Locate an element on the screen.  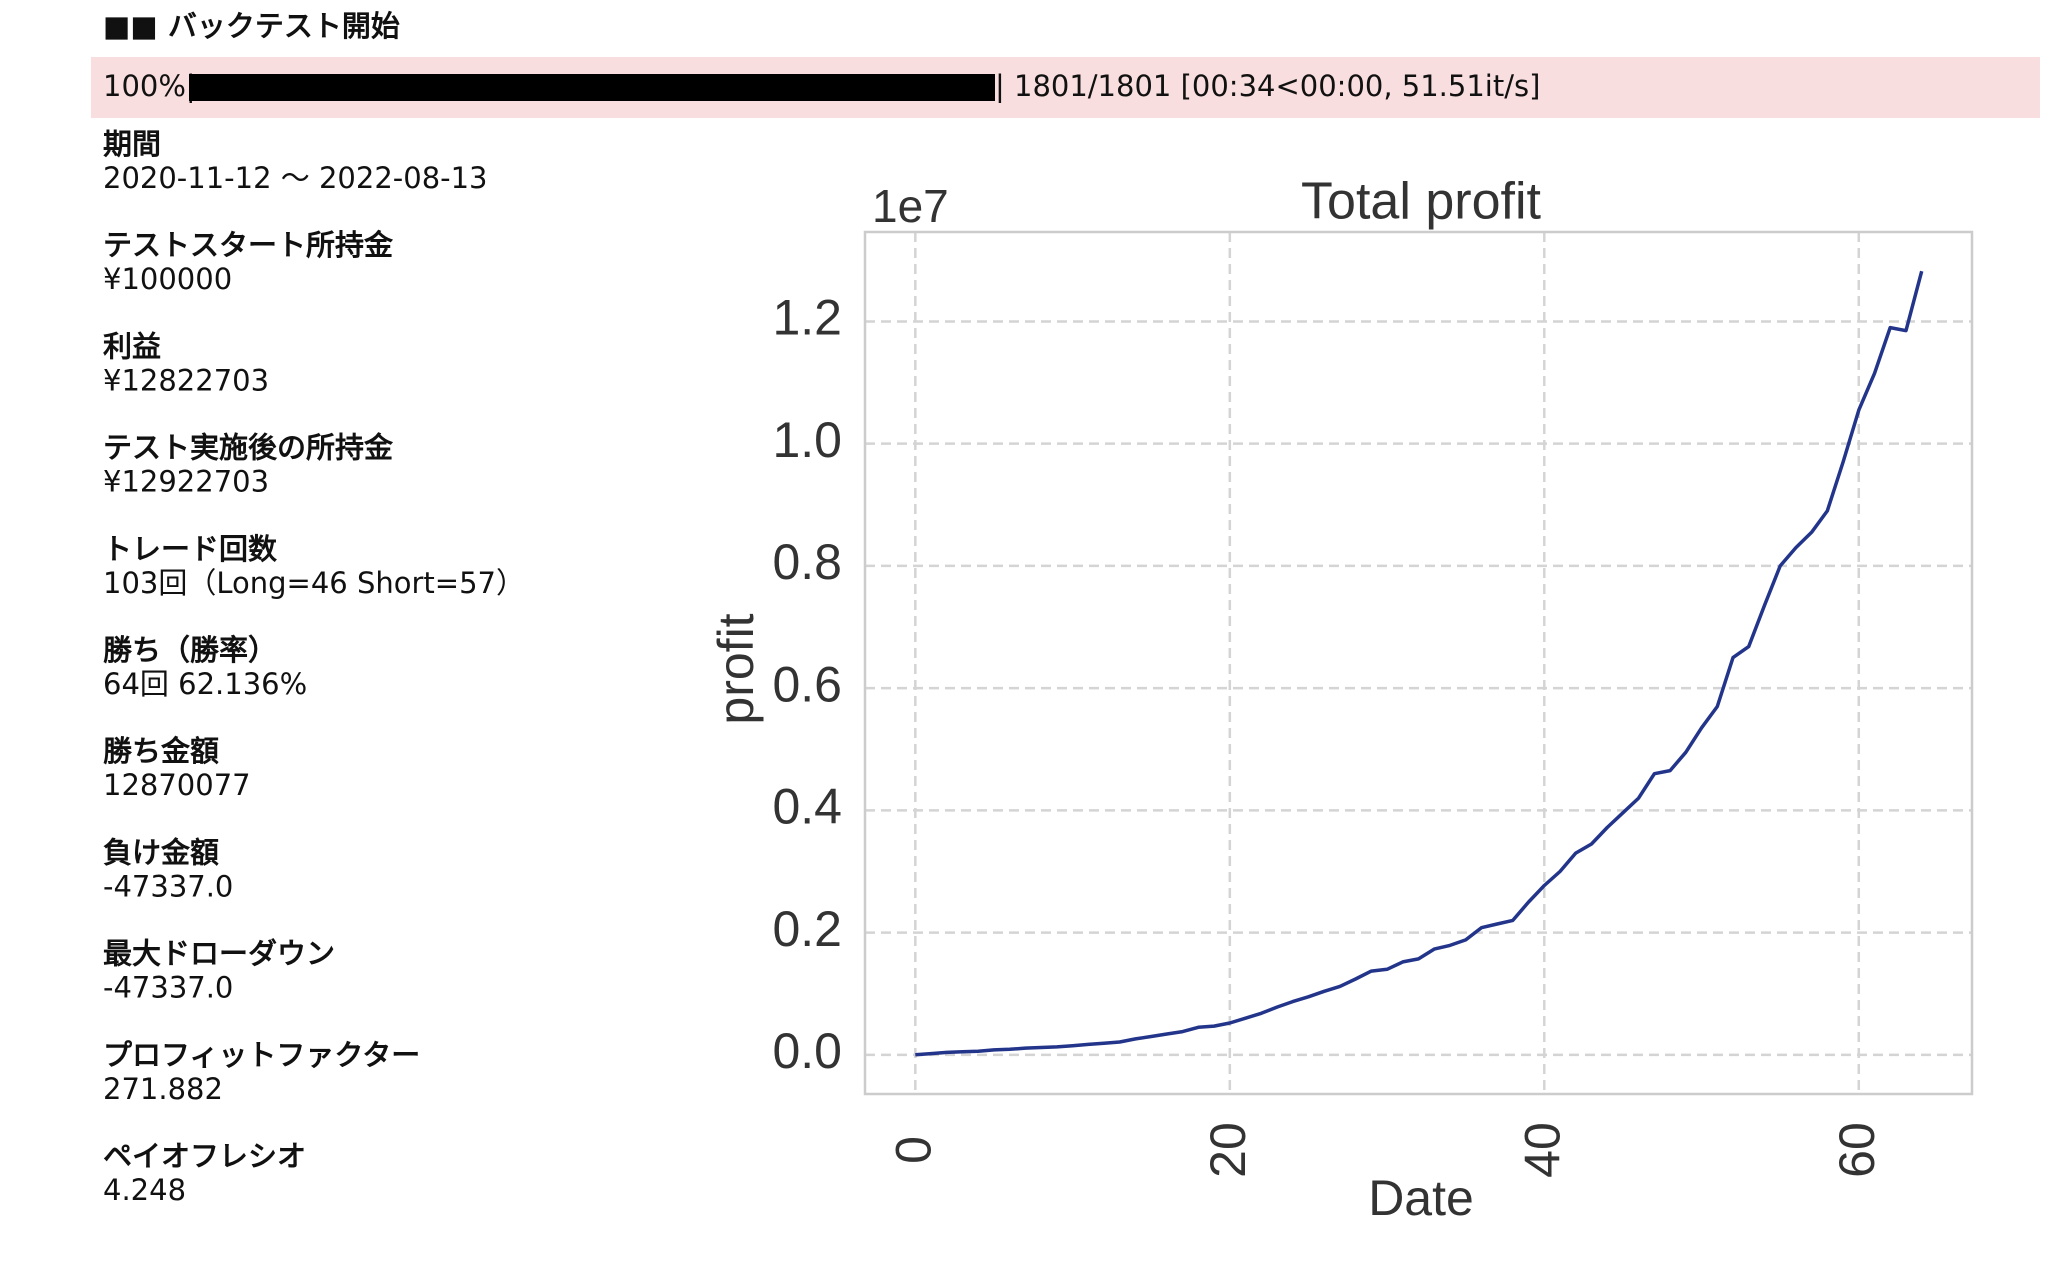
stat-value: 2020-11-12 〜 2022-08-13 is located at coordinates (295, 178).